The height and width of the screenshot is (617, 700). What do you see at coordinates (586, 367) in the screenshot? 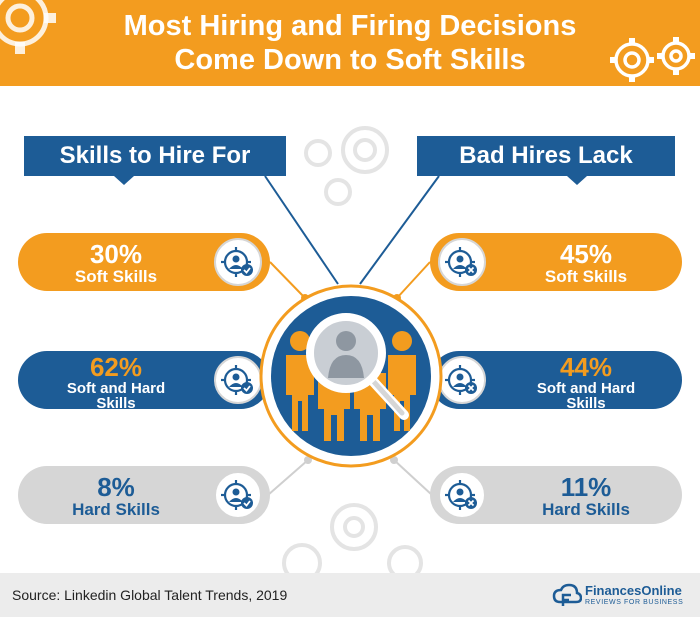
I see `stat-percent: 44%` at bounding box center [586, 367].